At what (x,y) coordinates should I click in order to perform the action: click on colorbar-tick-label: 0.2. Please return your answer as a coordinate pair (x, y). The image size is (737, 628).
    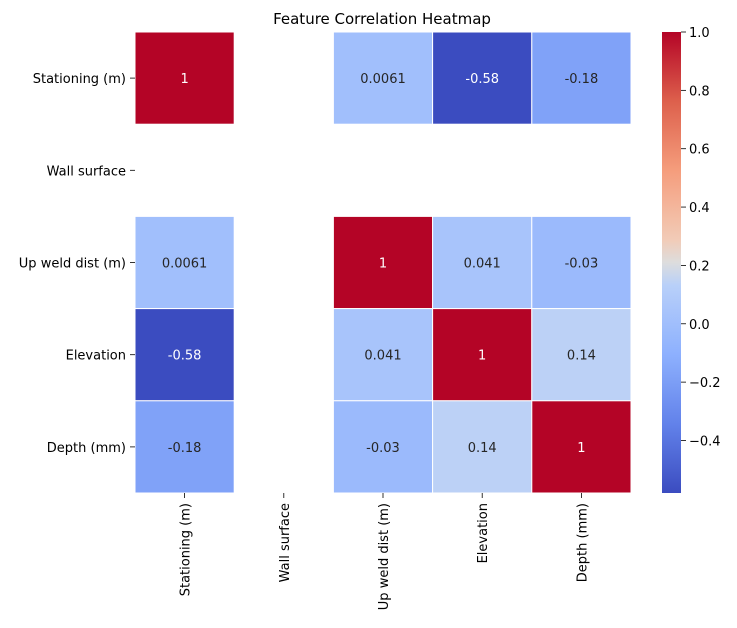
    Looking at the image, I should click on (699, 266).